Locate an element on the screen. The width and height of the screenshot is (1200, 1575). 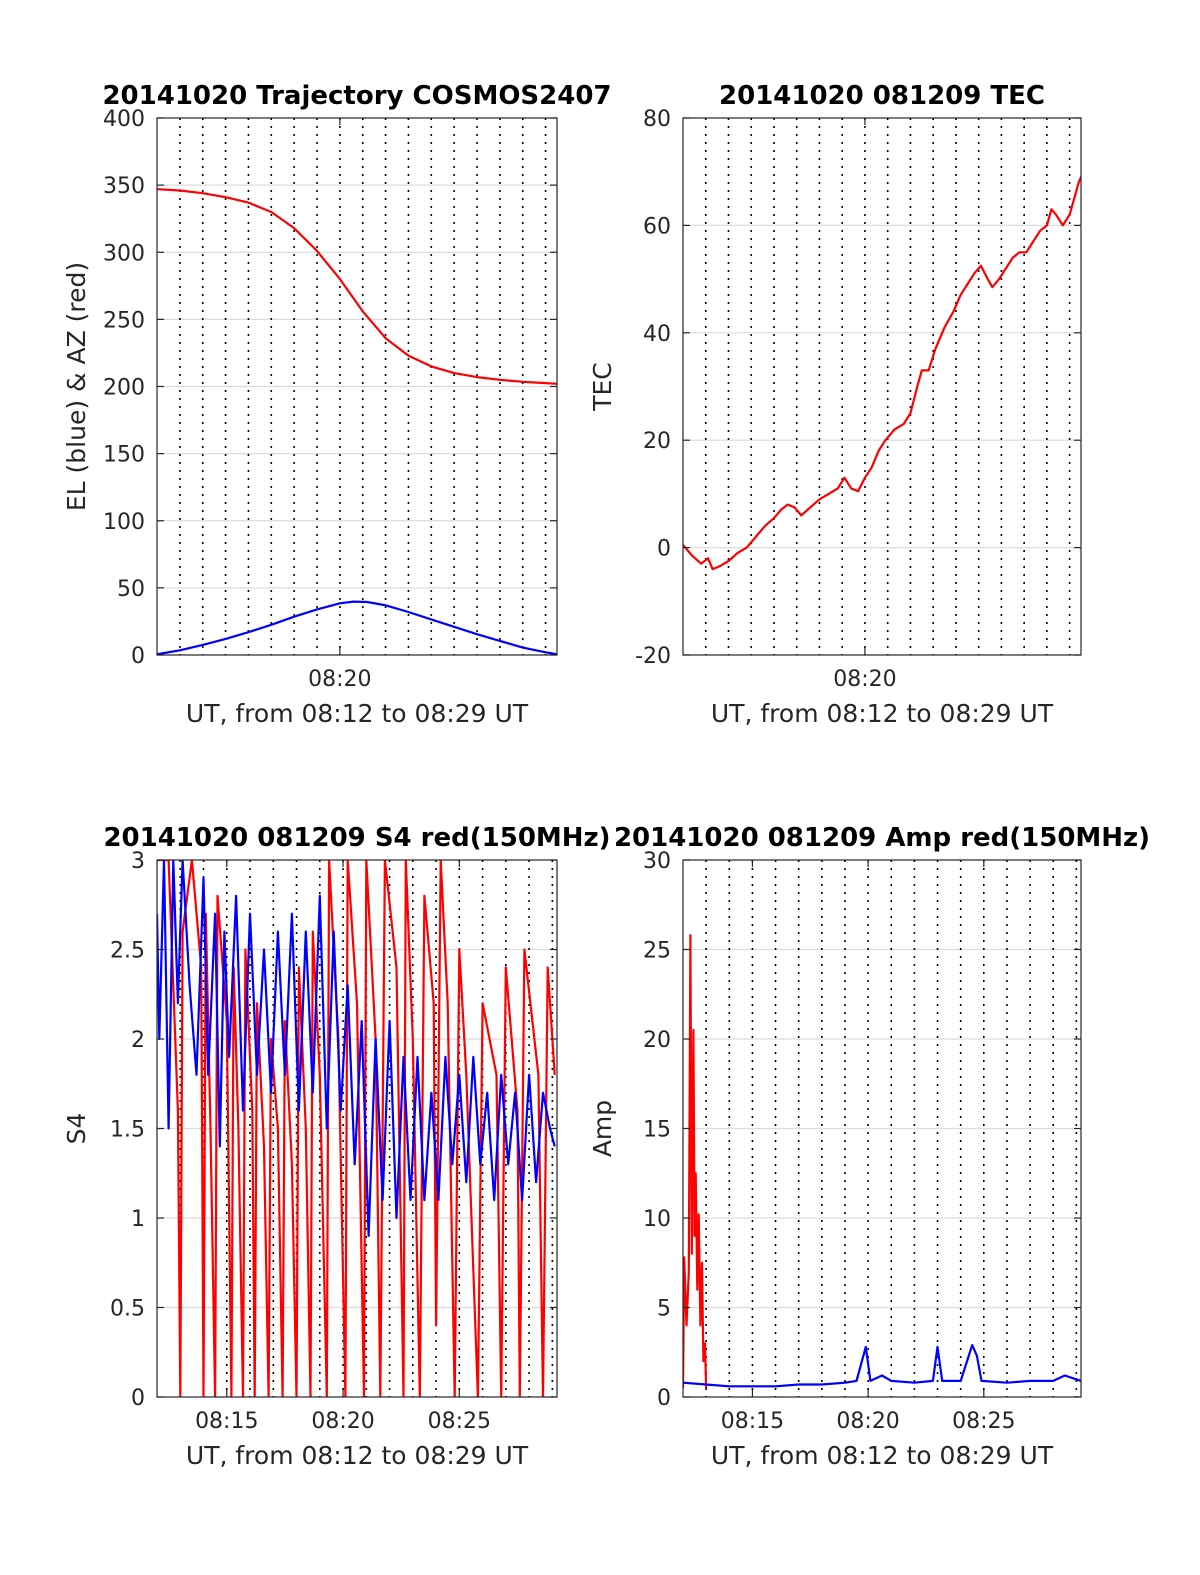
y-tick-label: 60 is located at coordinates (657, 226).